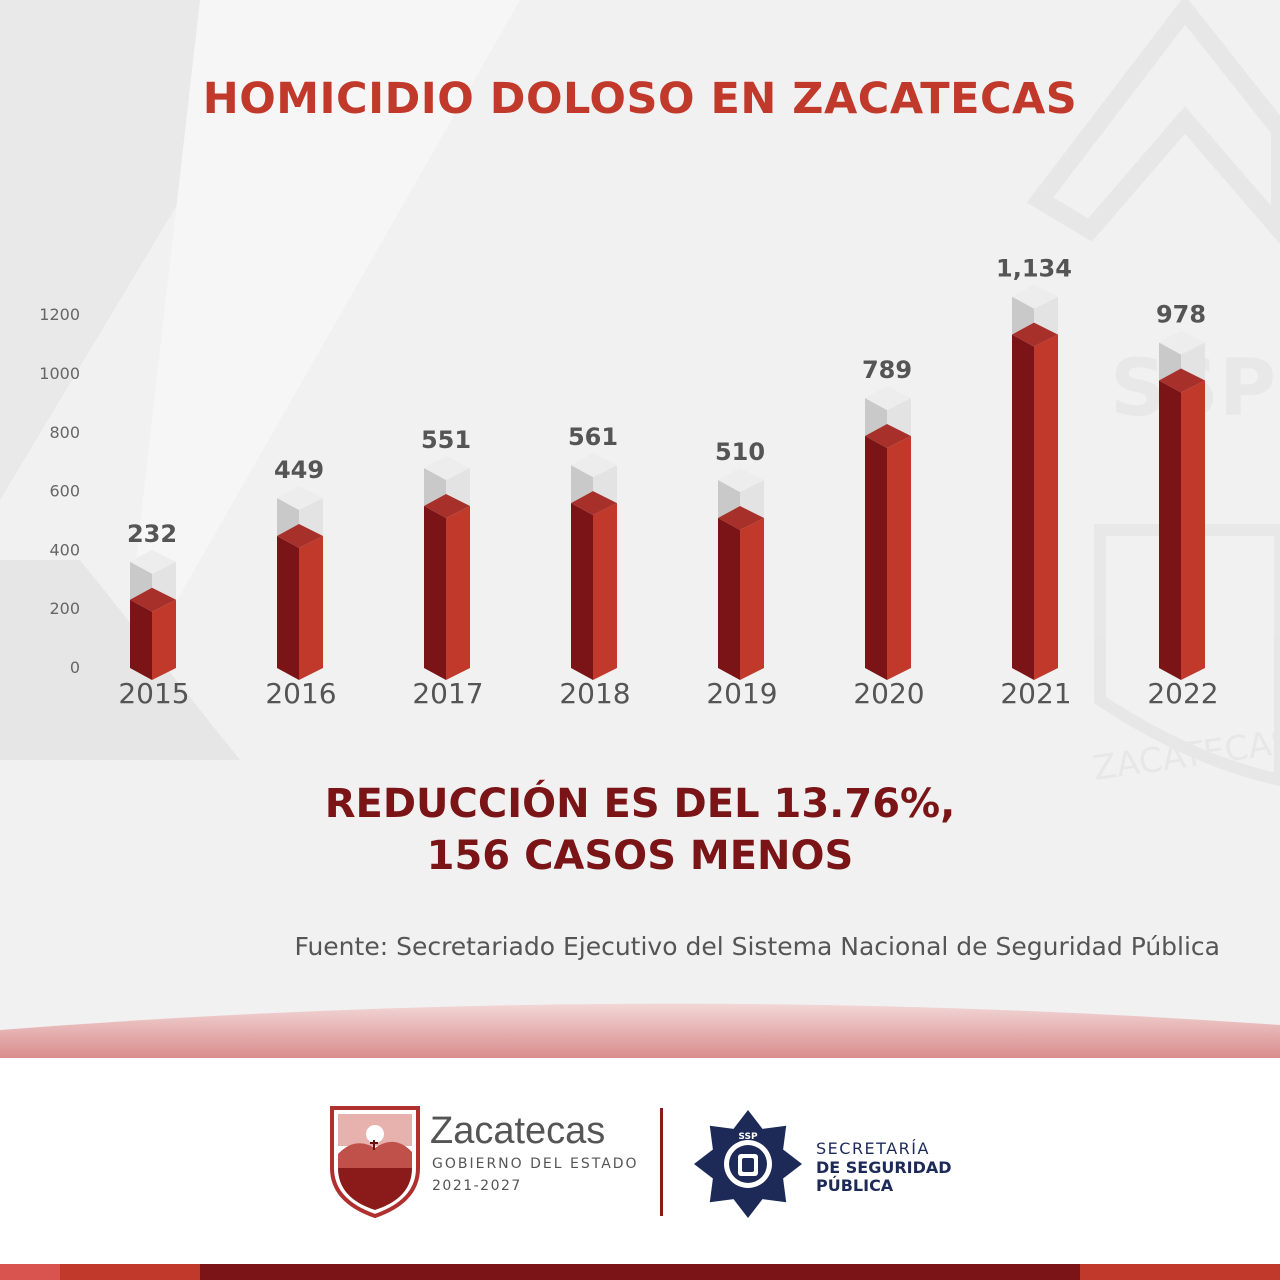 The image size is (1280, 1280). What do you see at coordinates (153, 693) in the screenshot?
I see `x-tick-label: 2015` at bounding box center [153, 693].